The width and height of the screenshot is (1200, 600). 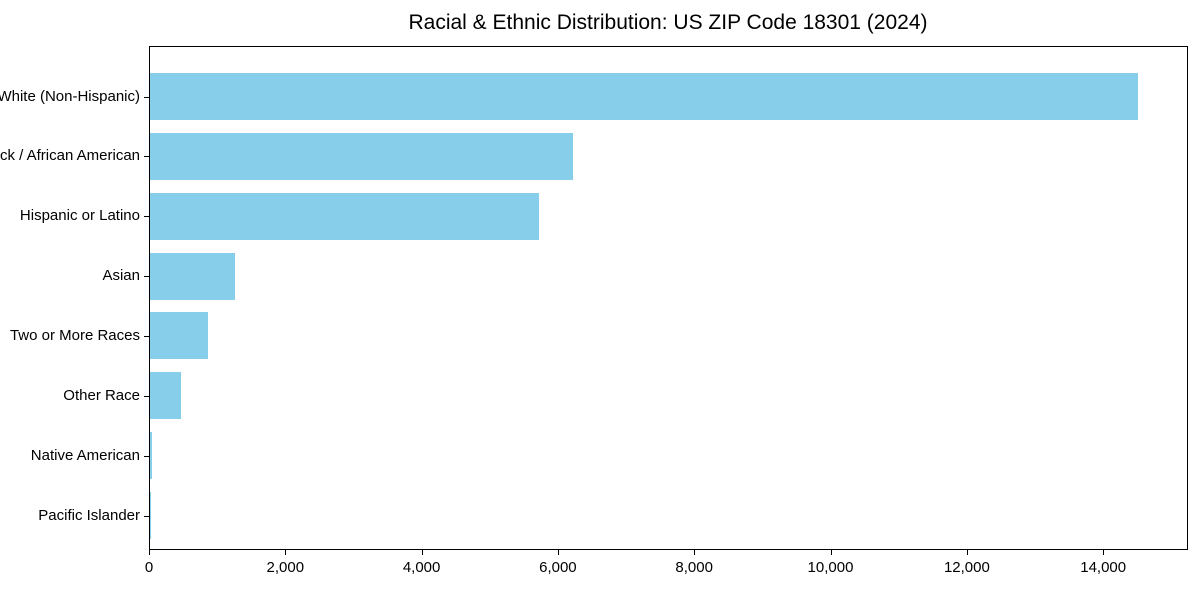 I want to click on x-axis-label: 6,000, so click(x=558, y=567).